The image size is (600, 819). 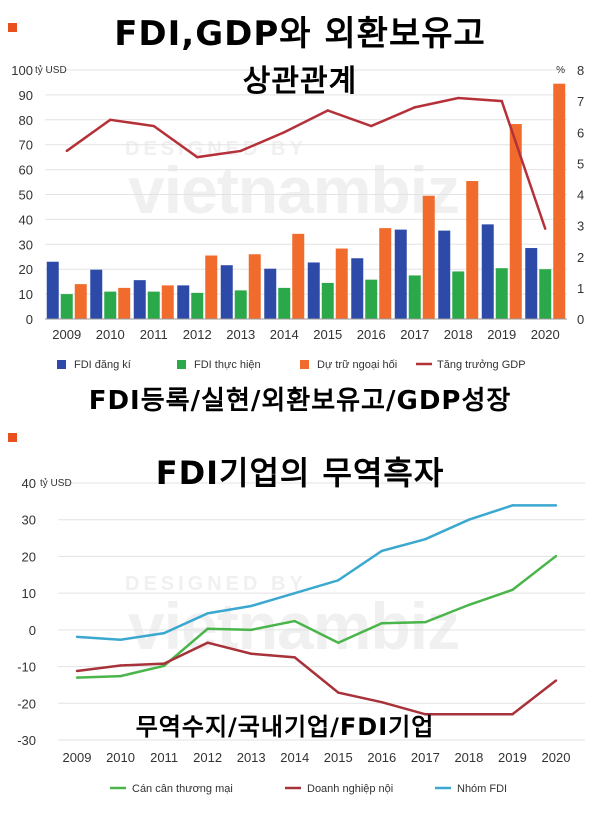 What do you see at coordinates (580, 226) in the screenshot?
I see `y2-tick-label: 3` at bounding box center [580, 226].